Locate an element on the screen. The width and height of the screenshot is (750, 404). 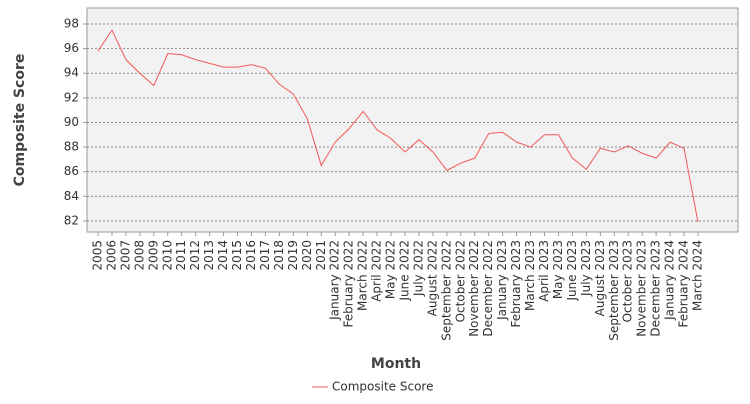
y-tick-label: 84 is located at coordinates (71, 196).